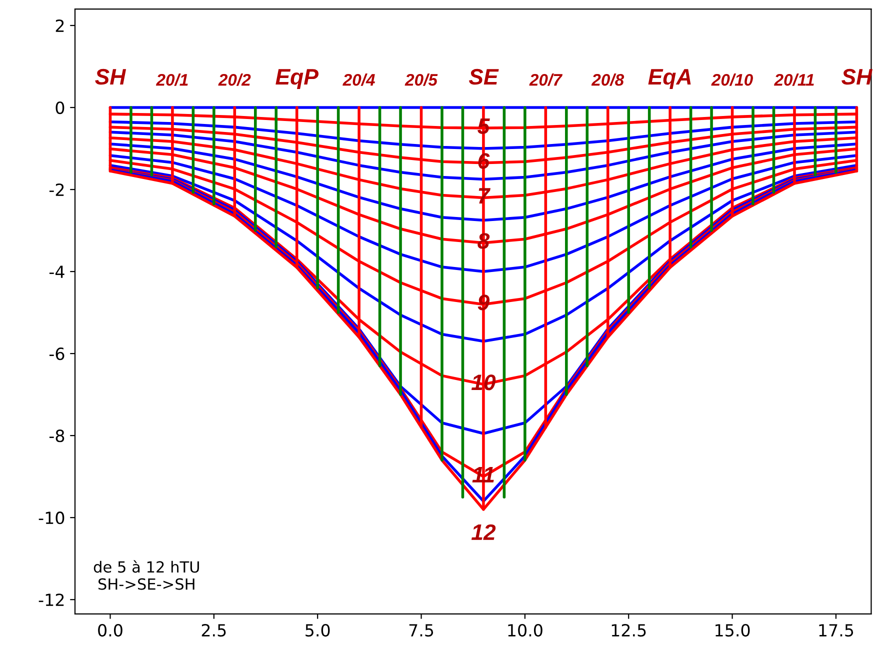 This screenshot has height=649, width=874. I want to click on y-tick-label: -6, so click(56, 354).